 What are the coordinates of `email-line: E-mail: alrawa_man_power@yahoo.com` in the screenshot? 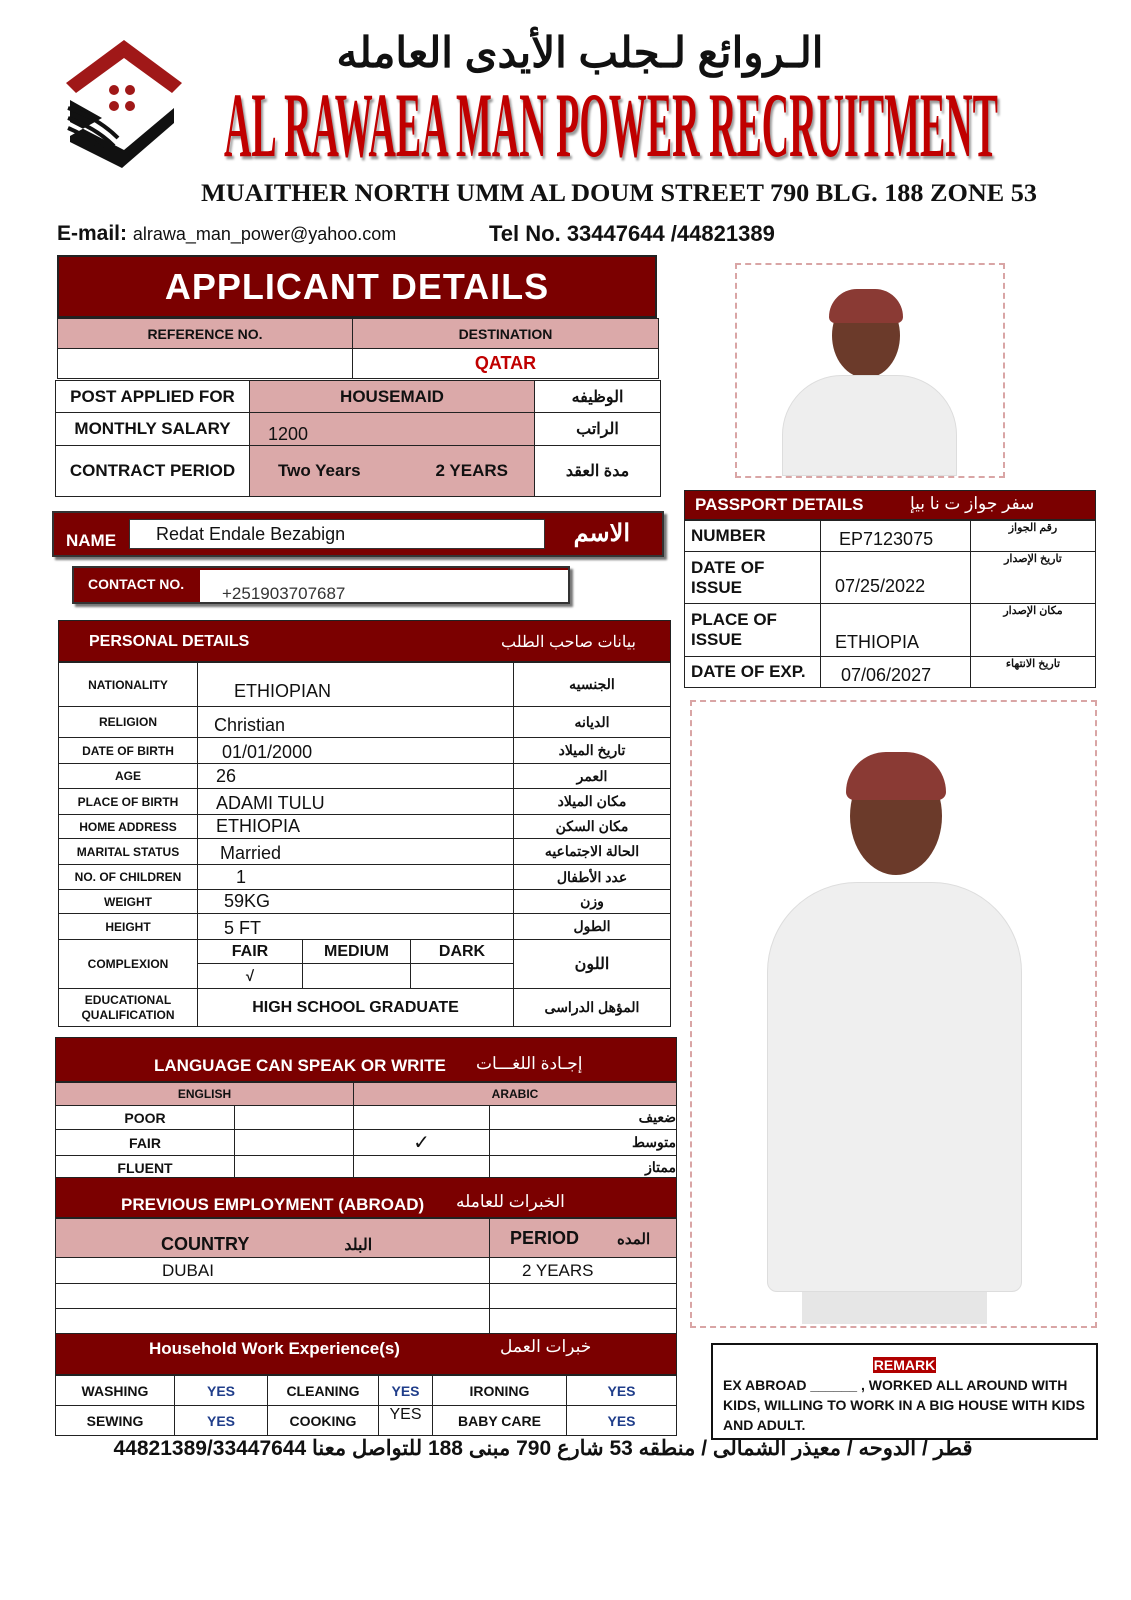 It's located at (226, 234).